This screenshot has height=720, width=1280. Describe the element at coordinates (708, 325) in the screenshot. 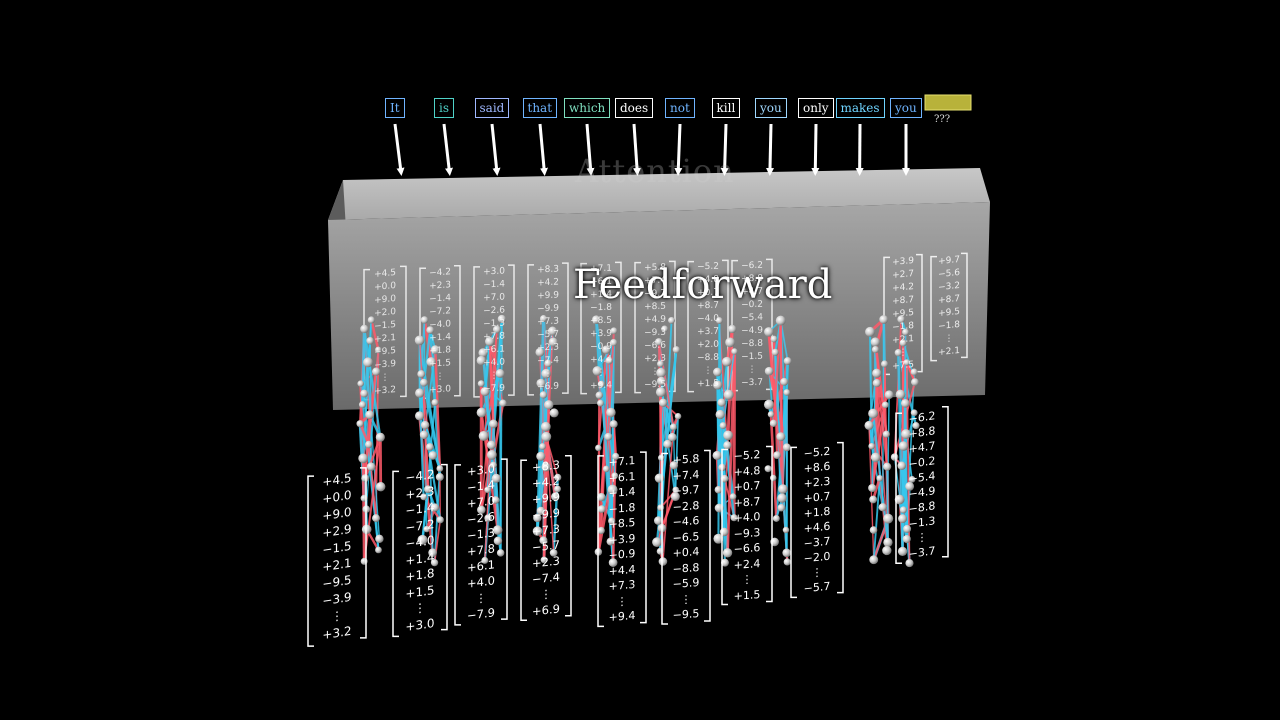

I see `output-vector-7: −5.2 +4.8 +0.7 +8.7 −4.0 +3.7 +2.0 −8.8 ⋮ +1.5` at that location.